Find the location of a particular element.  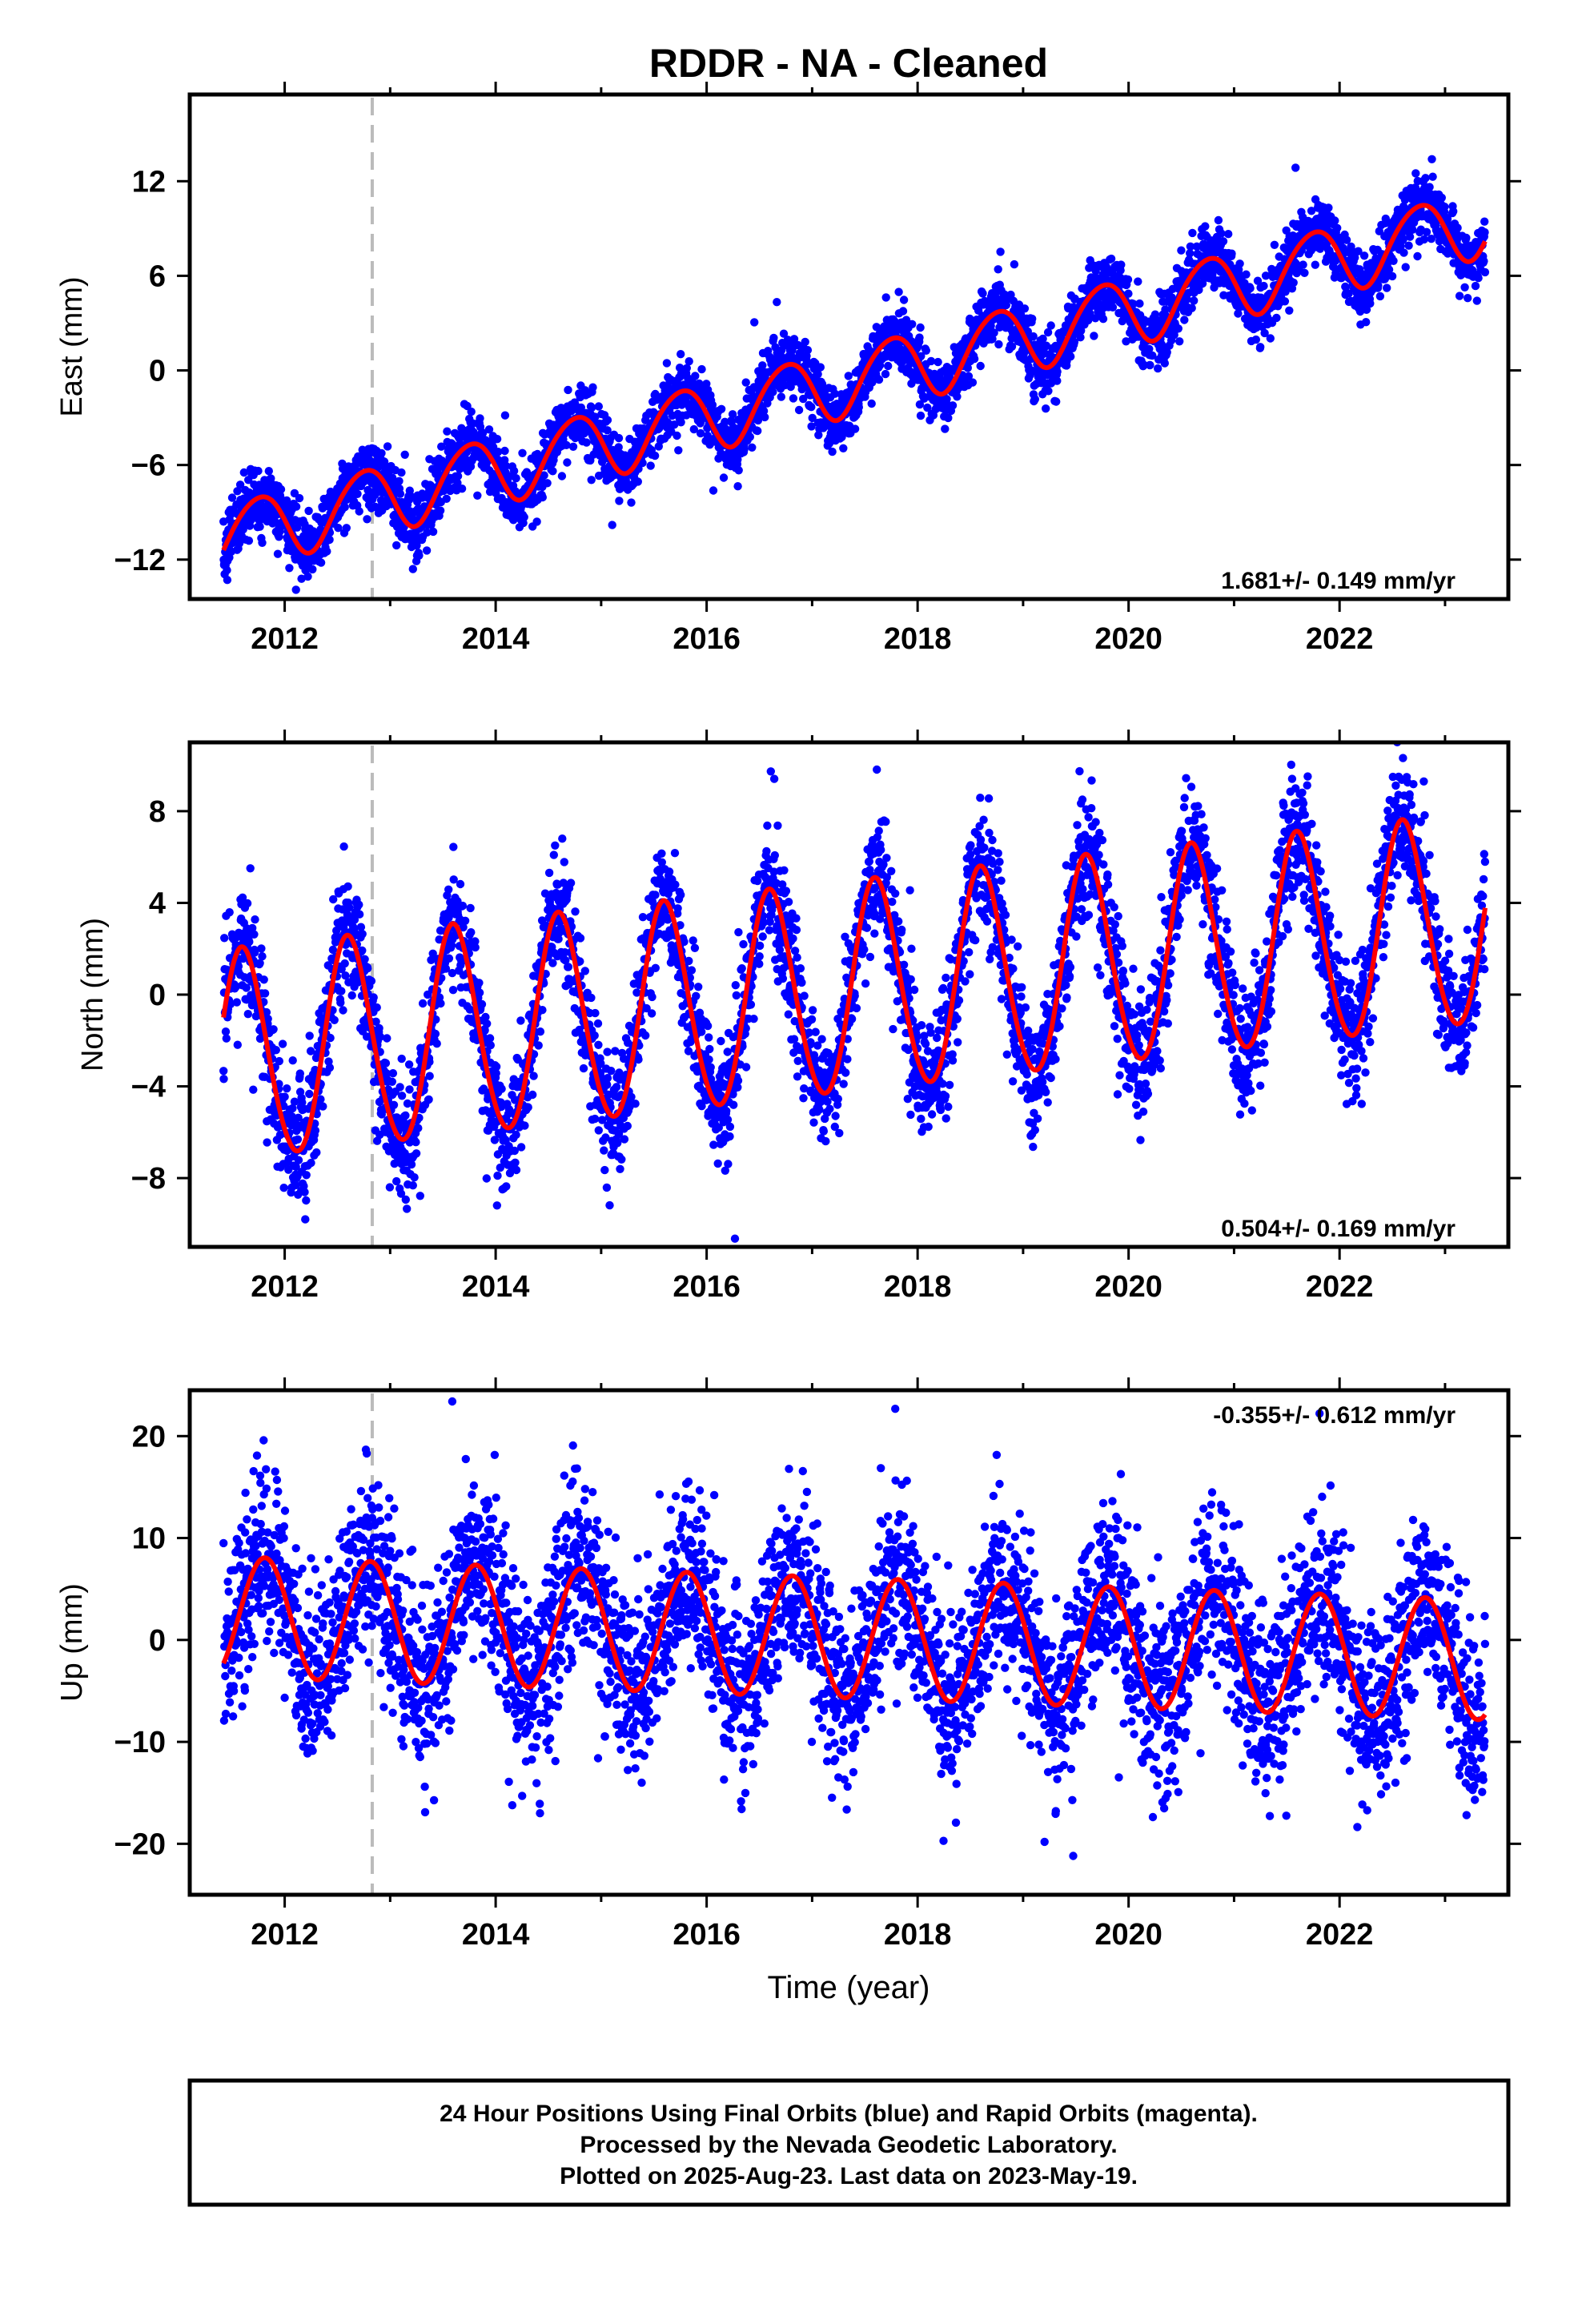

east-x-tick-label: 2014 is located at coordinates (496, 639).